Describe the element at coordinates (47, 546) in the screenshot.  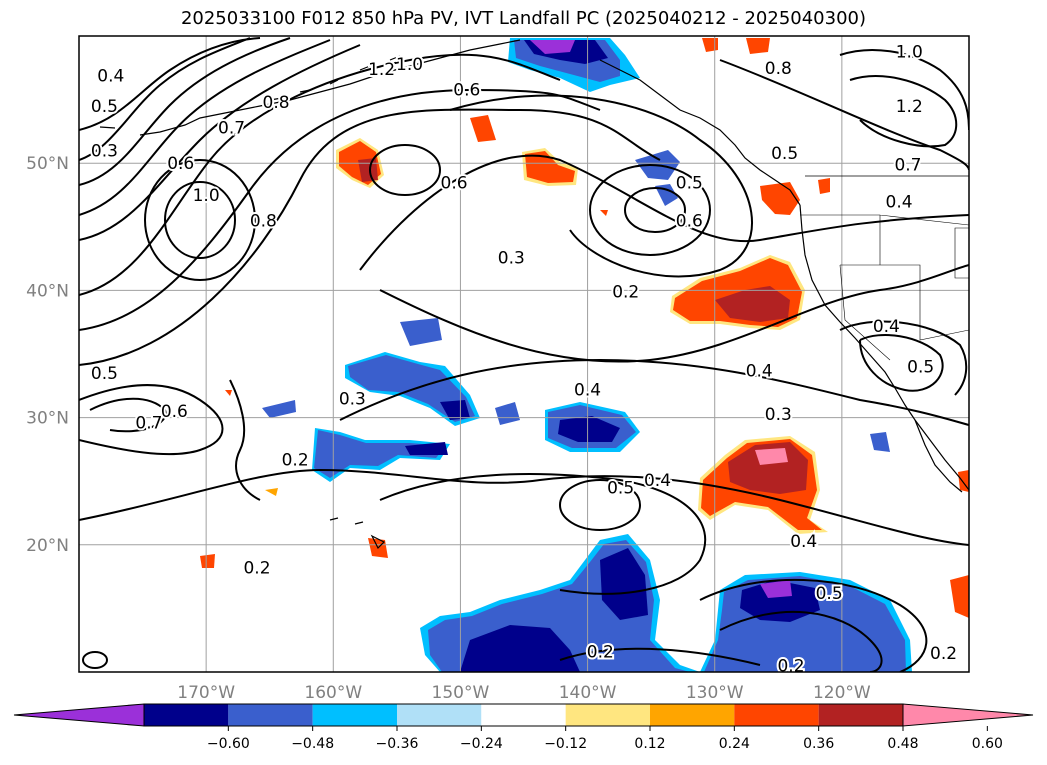
I see `lat-tick-label: 20°N` at that location.